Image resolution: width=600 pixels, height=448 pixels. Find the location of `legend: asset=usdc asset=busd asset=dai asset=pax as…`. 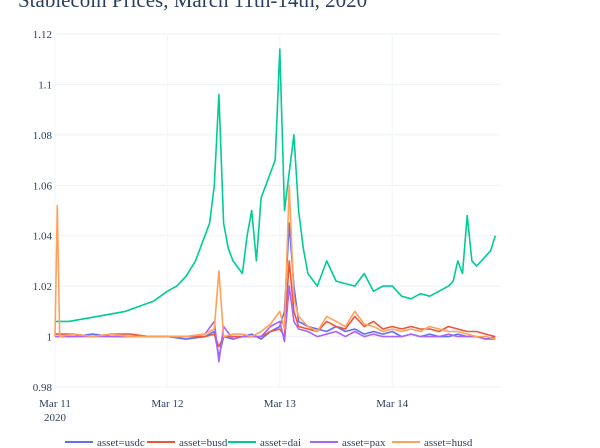

legend: asset=usdc asset=busd asset=dai asset=pax as… is located at coordinates (269, 442).